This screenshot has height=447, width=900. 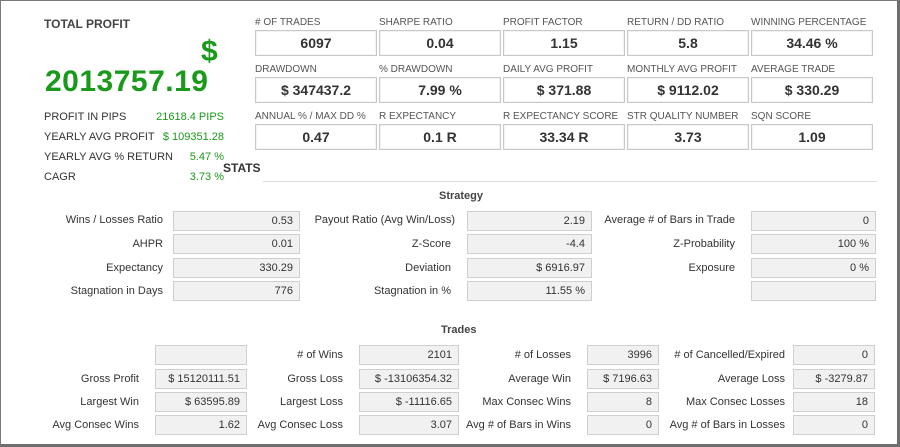 What do you see at coordinates (564, 83) in the screenshot?
I see `metric-daily-avg-profit: DAILY AVG PROFIT $ 371.88` at bounding box center [564, 83].